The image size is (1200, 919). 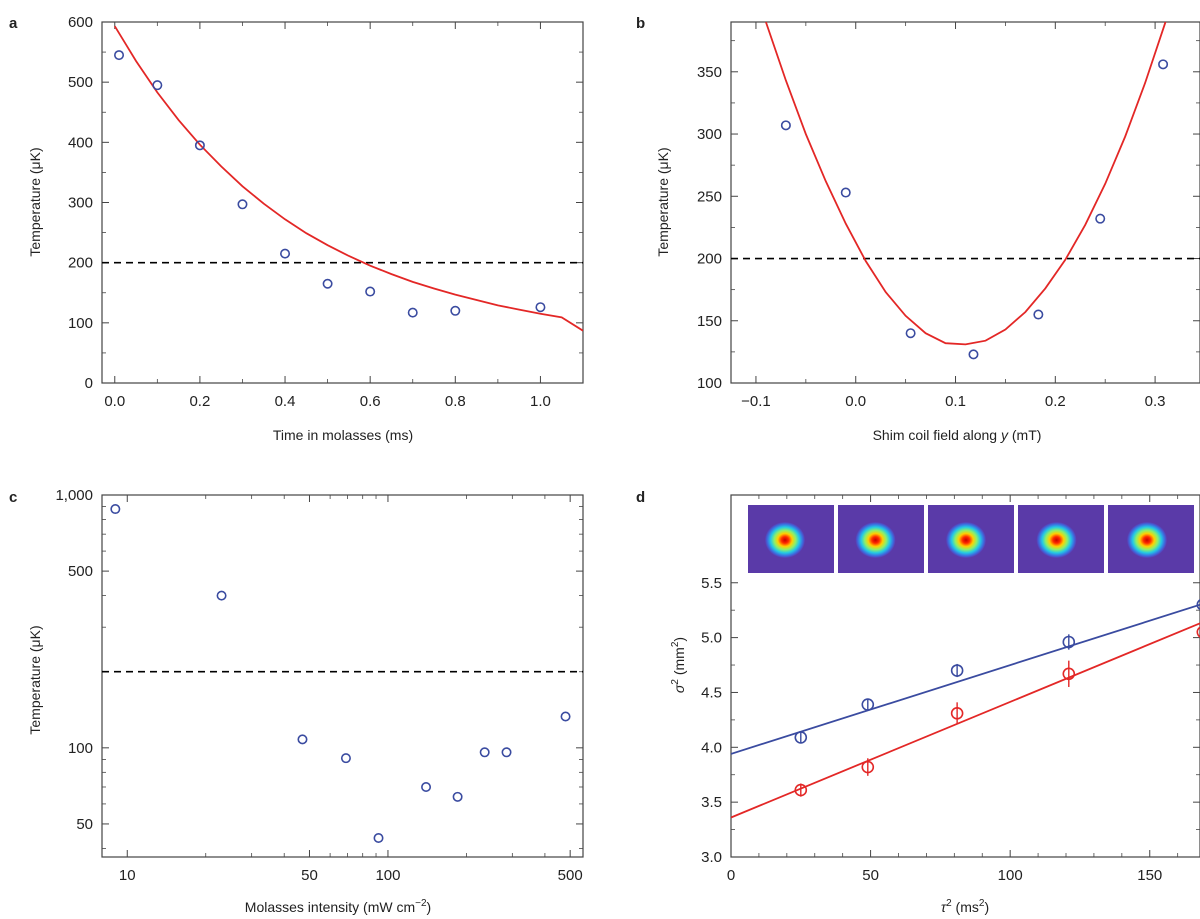 I want to click on panel-b-y-tick-label: 300, so click(x=709, y=134).